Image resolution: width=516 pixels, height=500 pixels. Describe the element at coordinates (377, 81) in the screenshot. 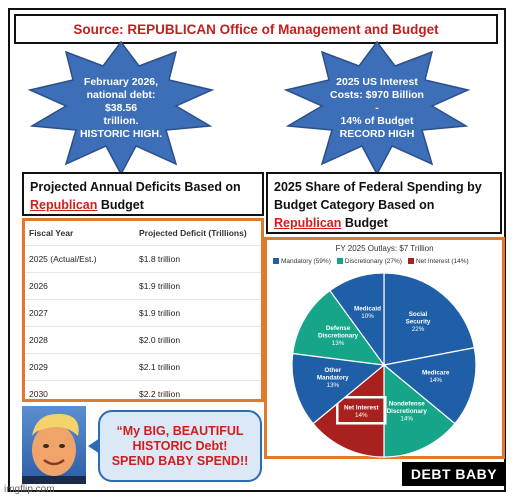

I see `right-star-line-1: 2025 US Interest` at that location.